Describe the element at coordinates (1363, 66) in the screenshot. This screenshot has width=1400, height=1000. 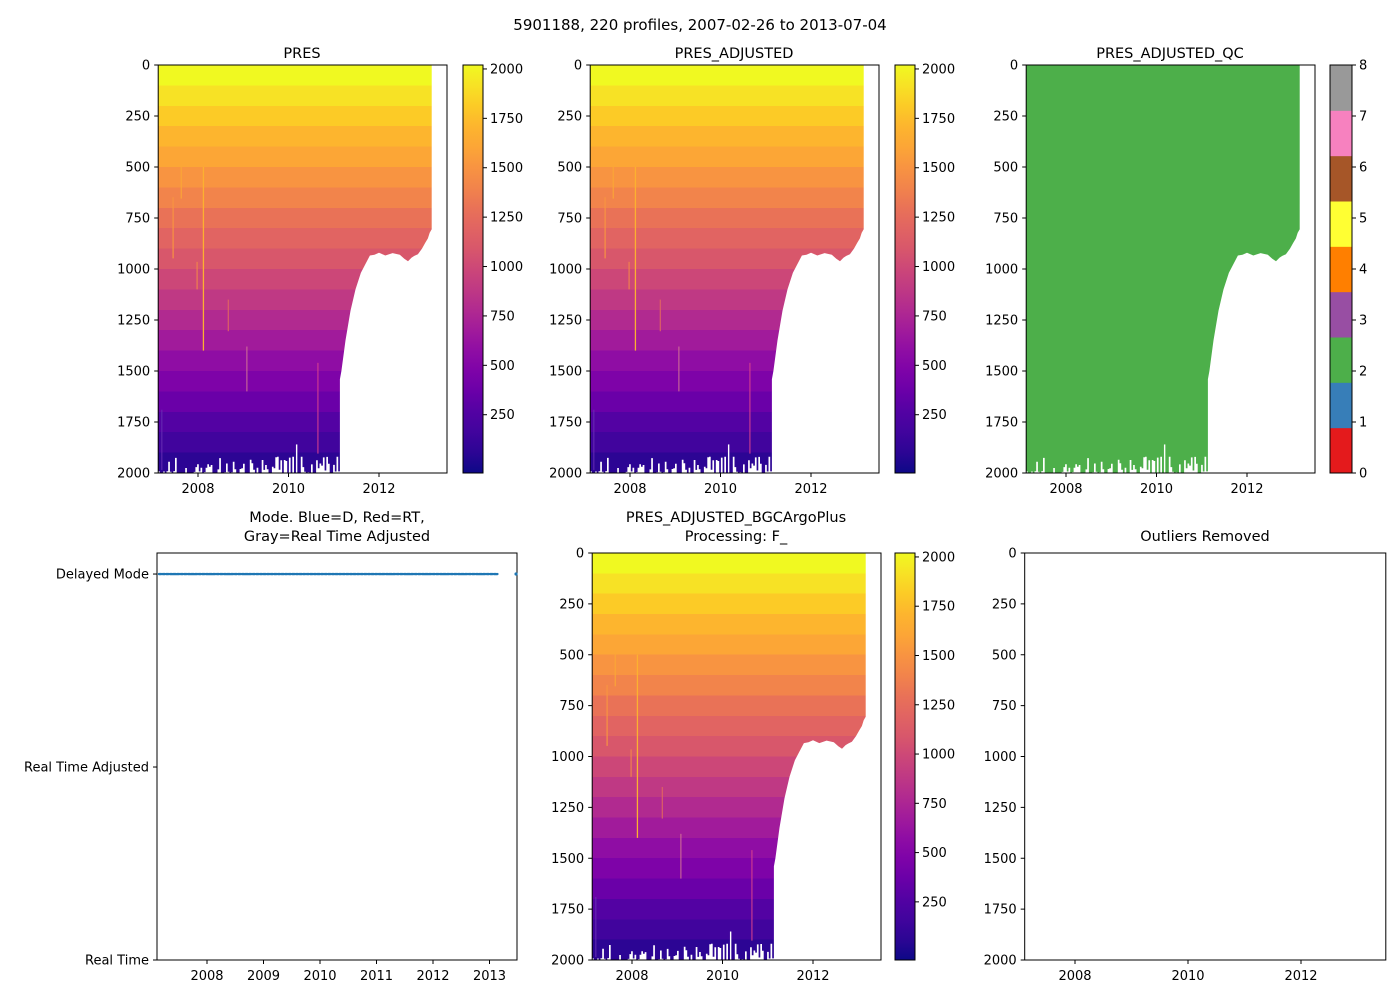
I see `colorbar-tick-label: 8` at that location.